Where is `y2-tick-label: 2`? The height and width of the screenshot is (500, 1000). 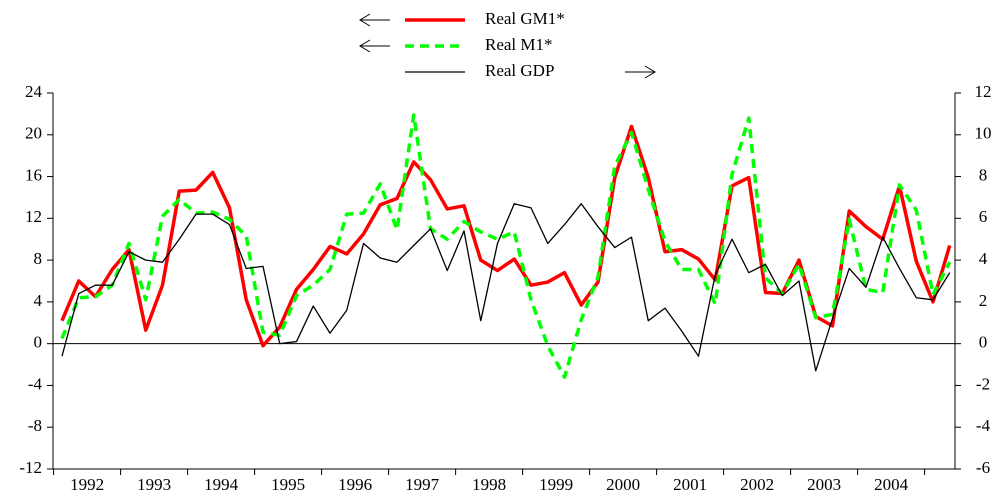
y2-tick-label: 2 is located at coordinates (983, 300).